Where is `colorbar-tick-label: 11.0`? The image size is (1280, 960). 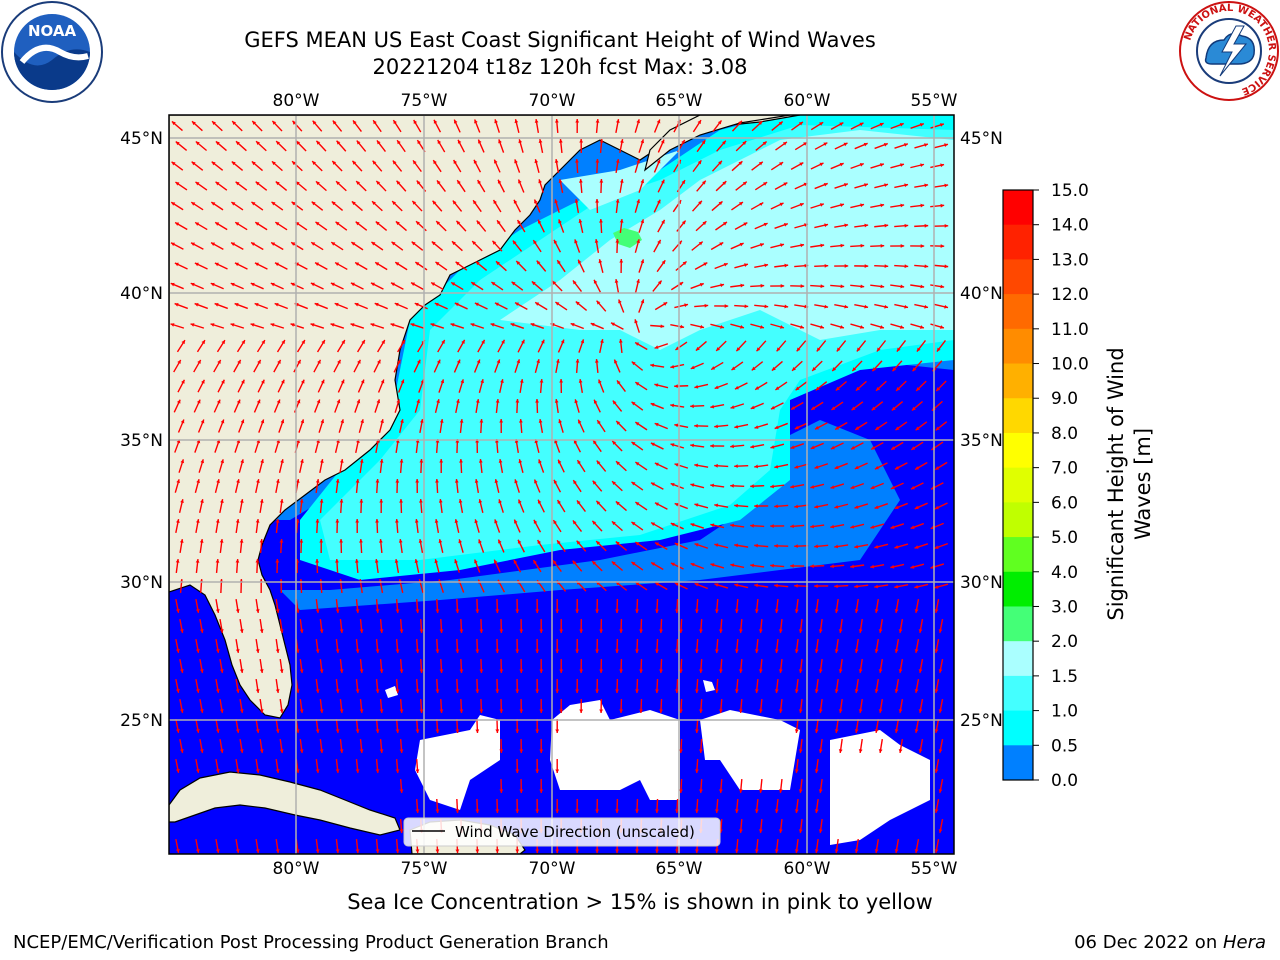 colorbar-tick-label: 11.0 is located at coordinates (1070, 330).